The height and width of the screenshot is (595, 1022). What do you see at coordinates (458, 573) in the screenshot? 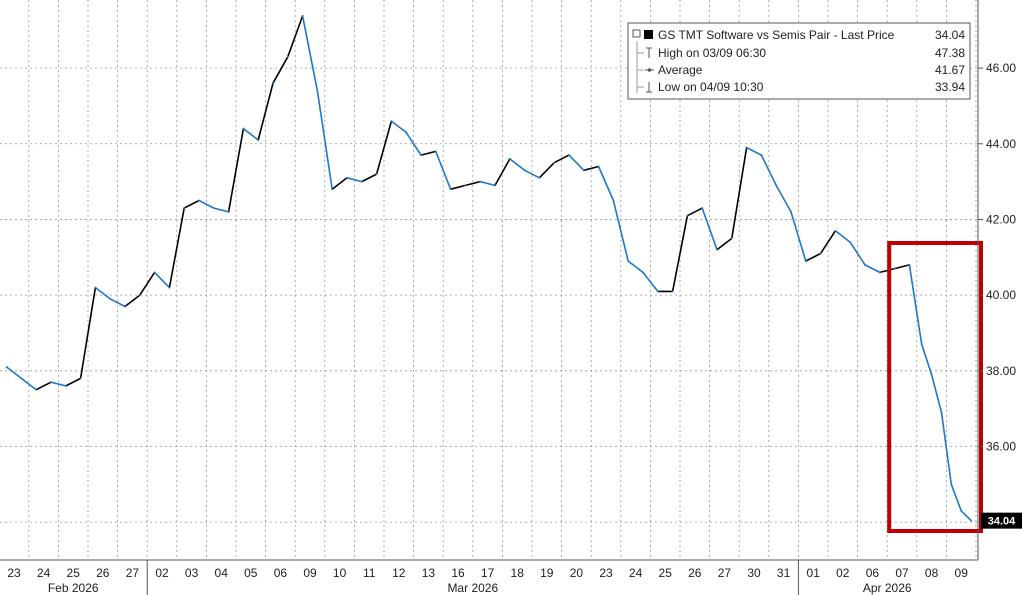
I see `x-tick-label: 16` at bounding box center [458, 573].